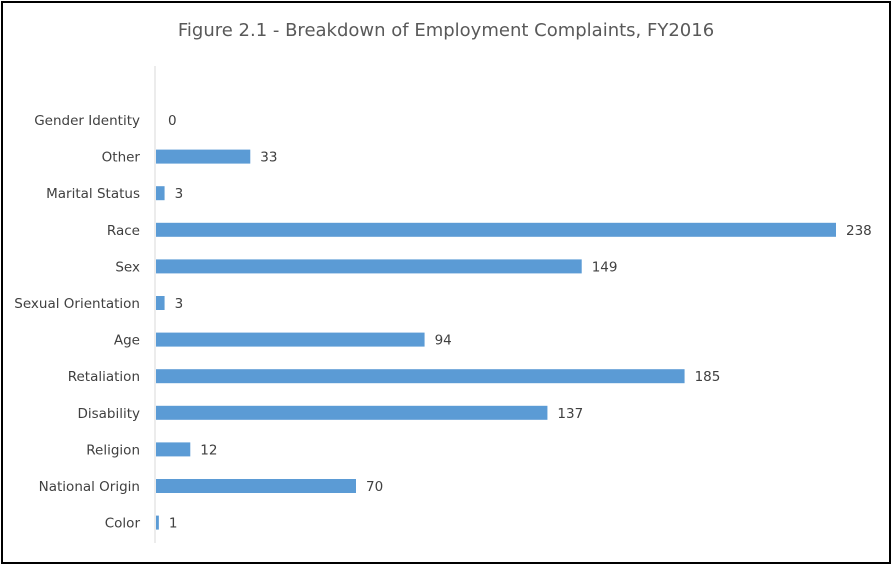 The image size is (892, 564). Describe the element at coordinates (113, 450) in the screenshot. I see `category-label: Religion` at that location.